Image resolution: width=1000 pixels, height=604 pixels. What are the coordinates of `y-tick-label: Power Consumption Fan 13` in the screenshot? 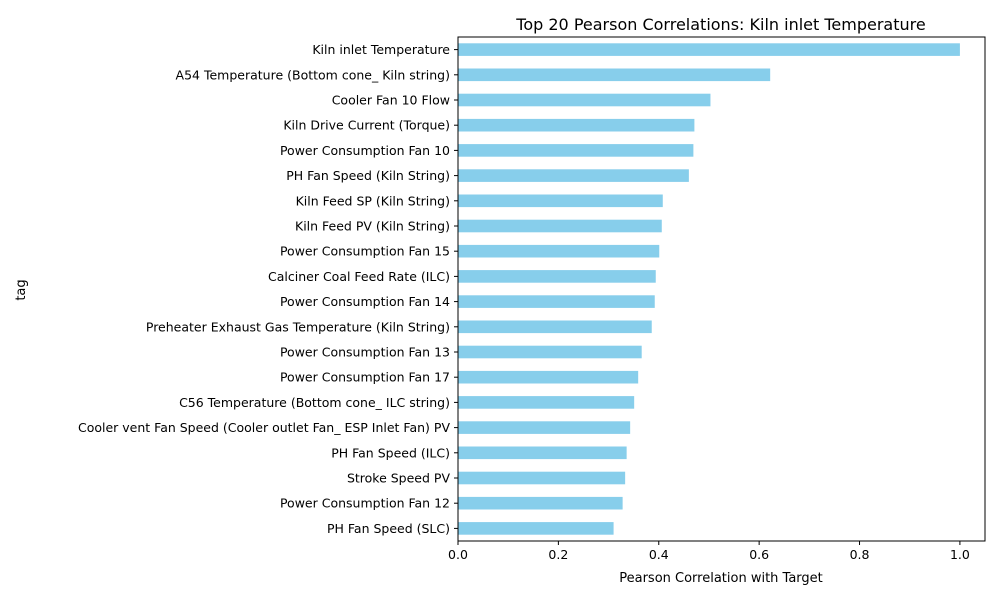 It's located at (365, 352).